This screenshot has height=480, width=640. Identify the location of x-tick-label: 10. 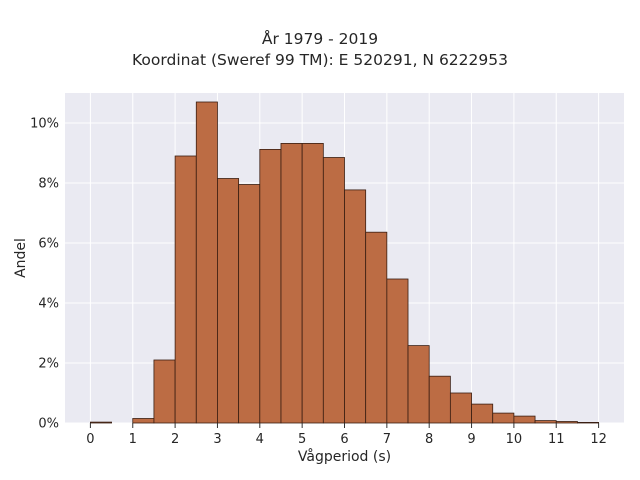
(514, 439).